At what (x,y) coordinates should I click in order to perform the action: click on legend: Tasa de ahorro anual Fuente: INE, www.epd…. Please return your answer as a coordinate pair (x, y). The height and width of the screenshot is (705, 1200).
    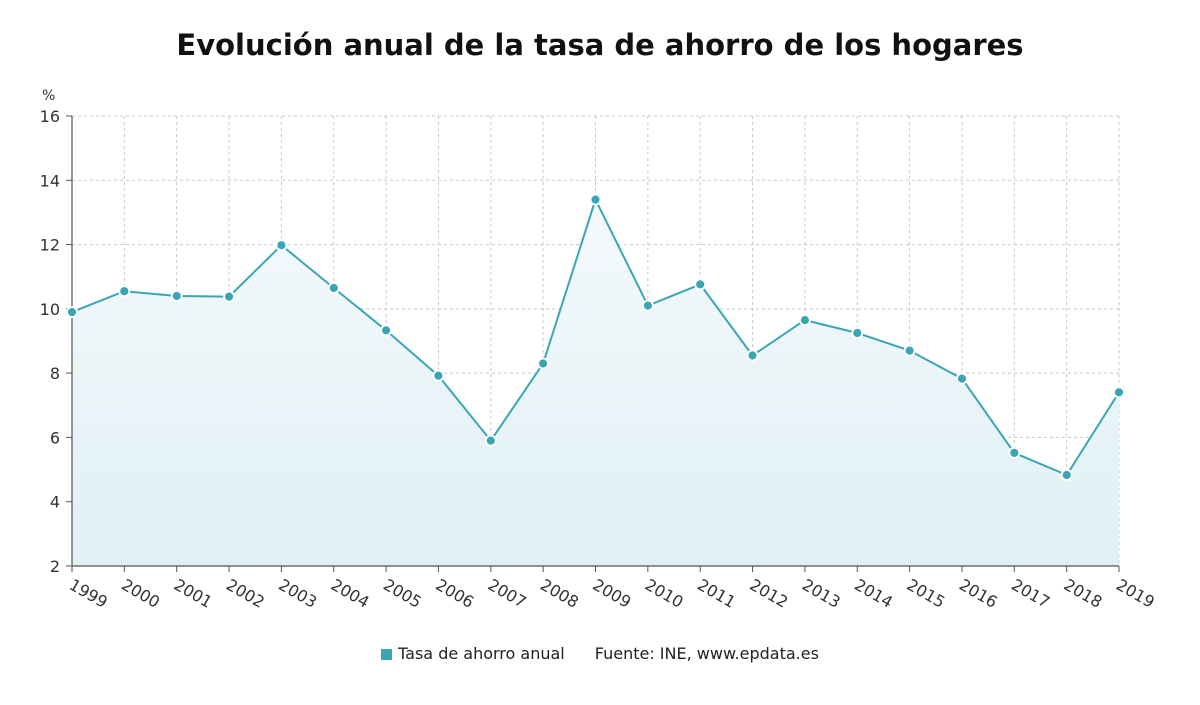
    Looking at the image, I should click on (600, 653).